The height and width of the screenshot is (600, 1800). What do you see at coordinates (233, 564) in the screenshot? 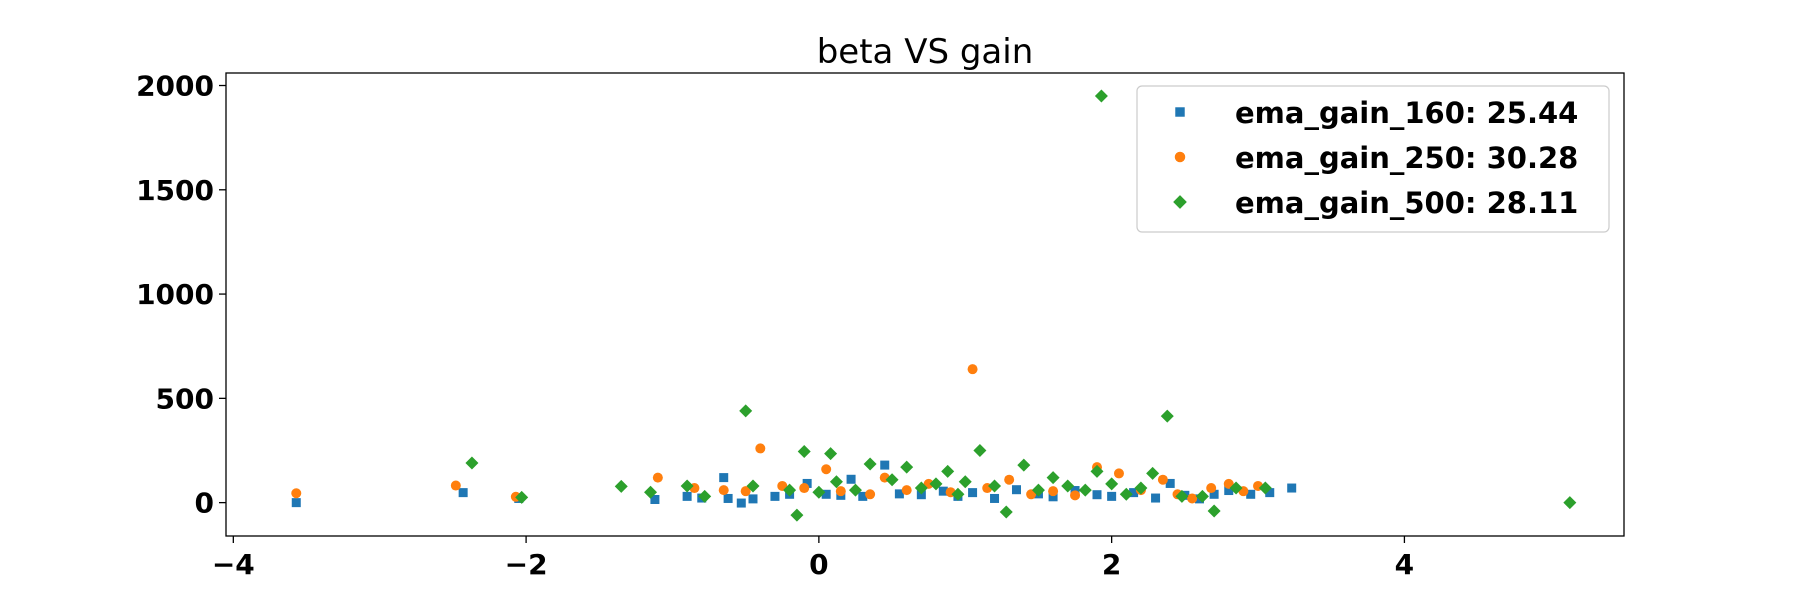
I see `x-tick-label: −4` at bounding box center [233, 564].